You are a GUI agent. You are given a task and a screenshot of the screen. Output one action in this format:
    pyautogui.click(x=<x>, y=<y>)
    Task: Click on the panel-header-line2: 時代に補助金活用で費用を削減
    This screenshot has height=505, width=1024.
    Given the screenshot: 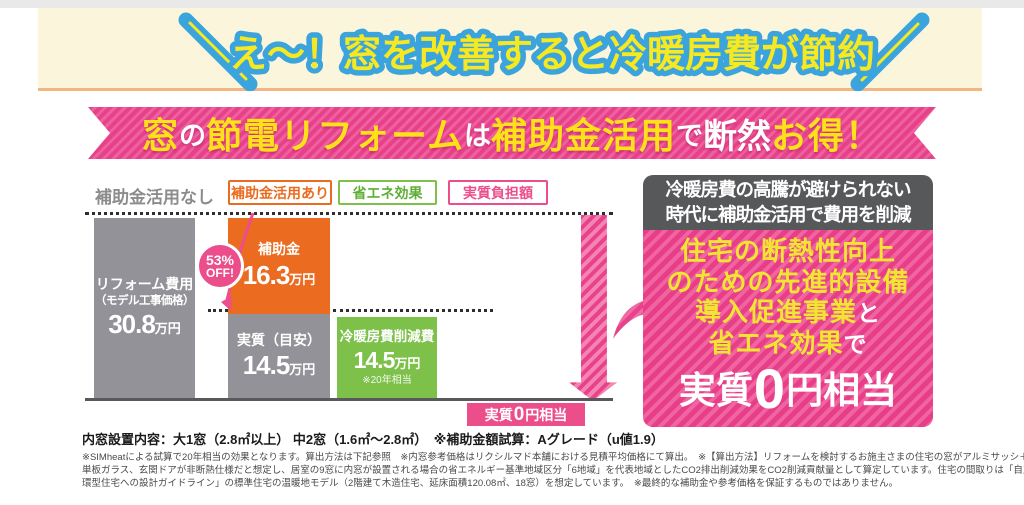 What is the action you would take?
    pyautogui.click(x=788, y=214)
    